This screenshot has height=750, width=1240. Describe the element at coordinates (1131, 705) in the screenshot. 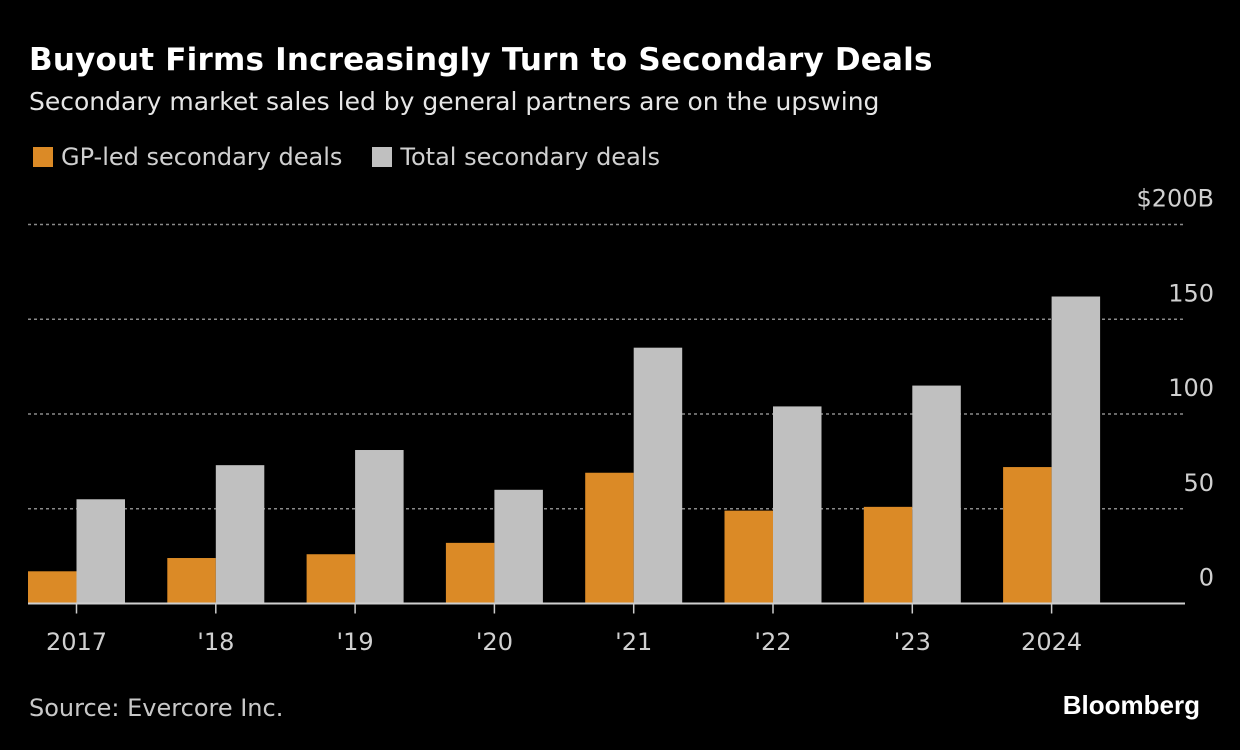

I see `bloomberg-logo: Bloomberg` at that location.